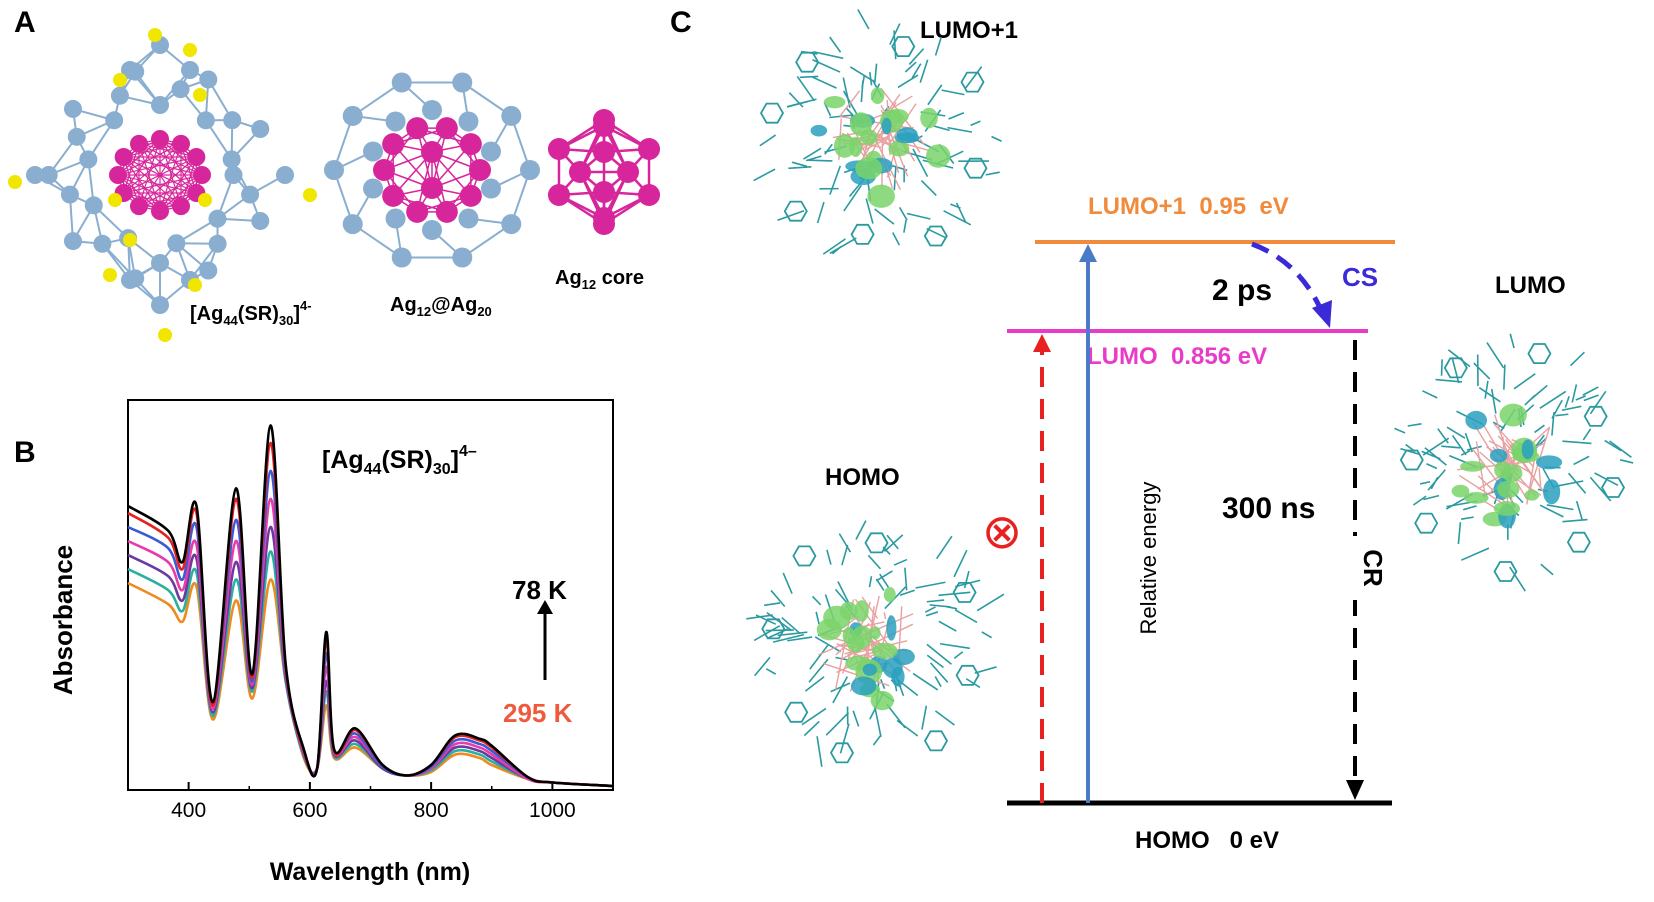 The height and width of the screenshot is (902, 1654). What do you see at coordinates (25, 452) in the screenshot?
I see `panel-b-letter: B` at bounding box center [25, 452].